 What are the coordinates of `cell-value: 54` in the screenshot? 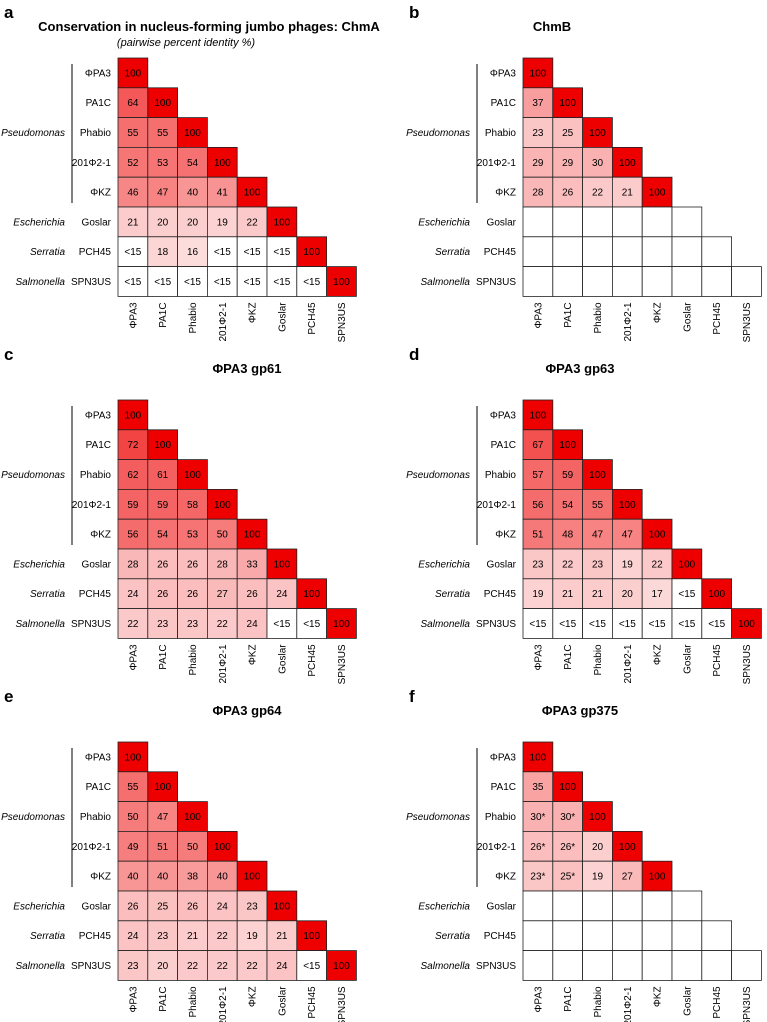 It's located at (163, 535).